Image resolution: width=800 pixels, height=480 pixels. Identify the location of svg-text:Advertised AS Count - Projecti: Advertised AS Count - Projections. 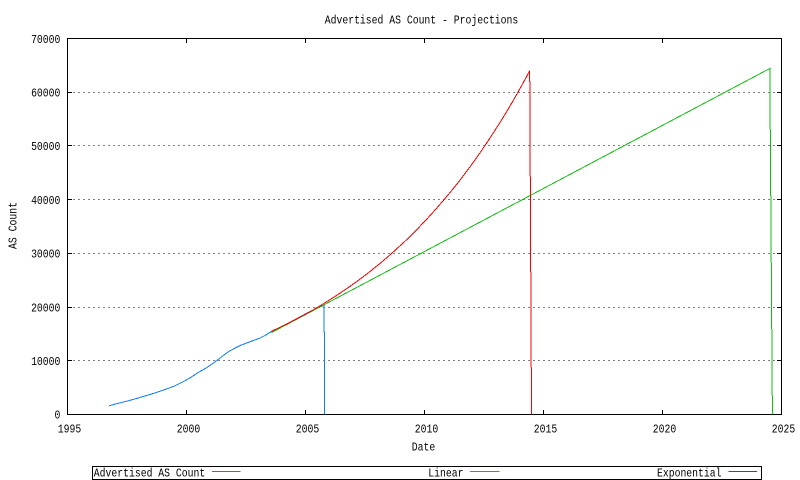
(422, 21).